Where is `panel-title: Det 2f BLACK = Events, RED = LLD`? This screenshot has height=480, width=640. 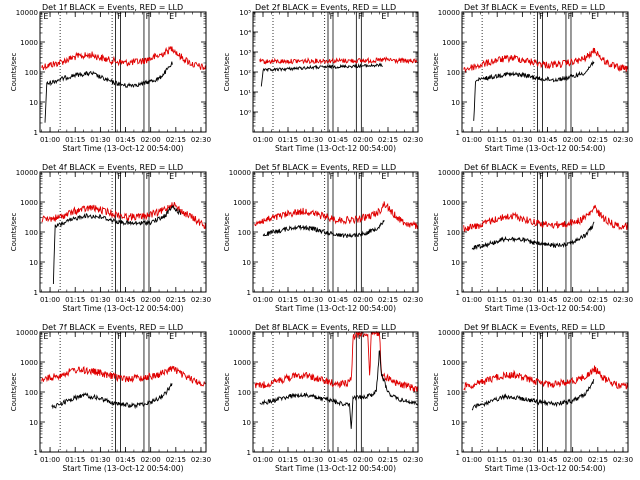
panel-title: Det 2f BLACK = Events, RED = LLD is located at coordinates (325, 7).